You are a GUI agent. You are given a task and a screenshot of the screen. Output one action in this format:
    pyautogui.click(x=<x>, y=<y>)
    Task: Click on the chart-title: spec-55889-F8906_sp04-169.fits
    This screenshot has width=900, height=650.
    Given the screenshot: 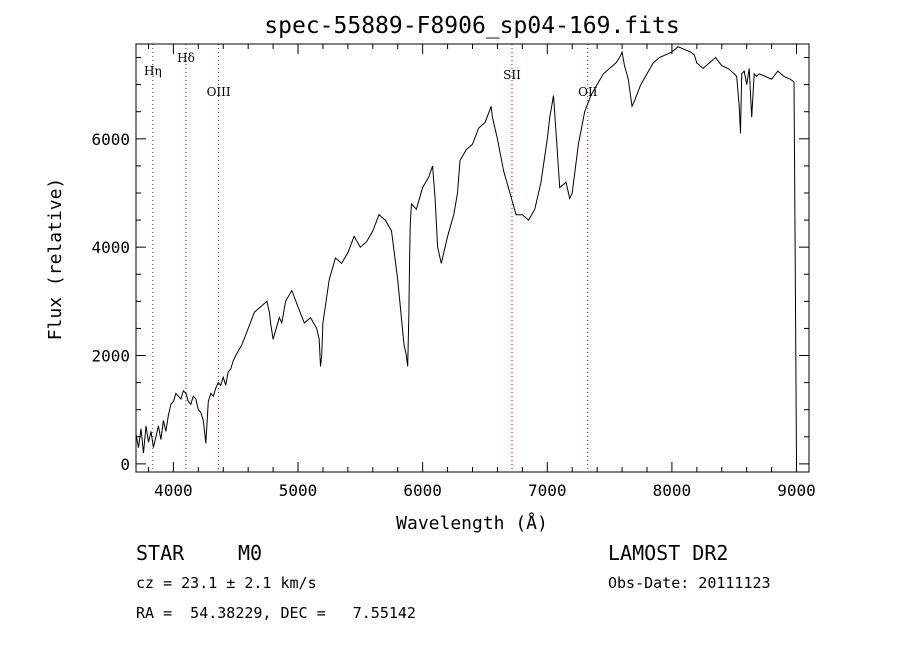 What is the action you would take?
    pyautogui.click(x=471, y=26)
    